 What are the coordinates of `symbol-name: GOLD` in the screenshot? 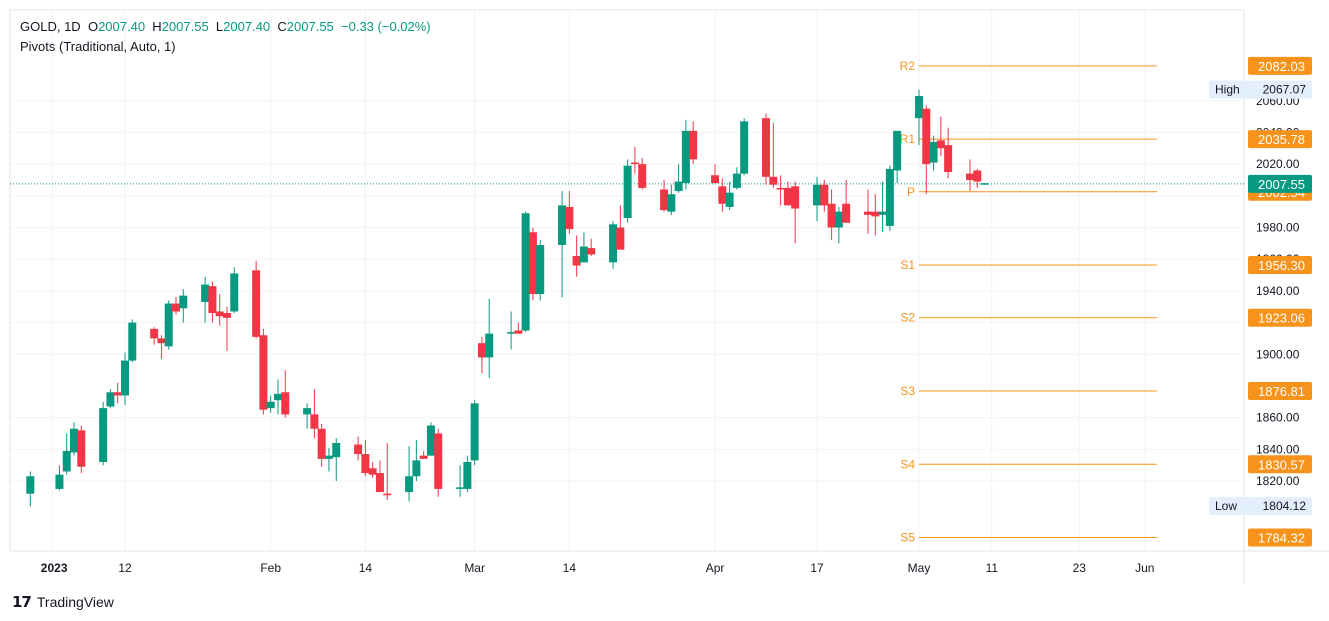 It's located at (38, 26).